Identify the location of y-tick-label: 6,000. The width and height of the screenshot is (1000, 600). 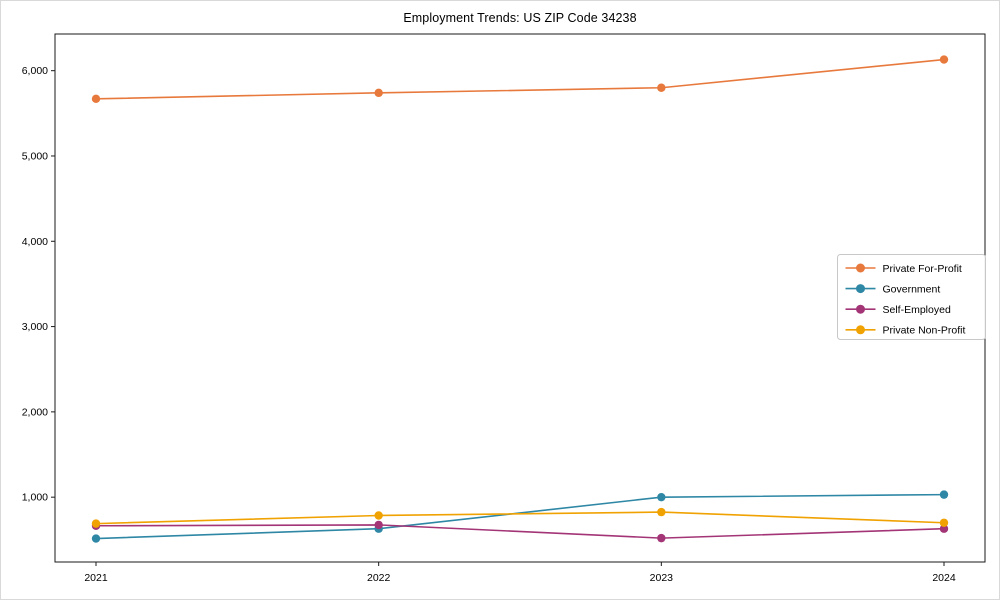
(35, 71).